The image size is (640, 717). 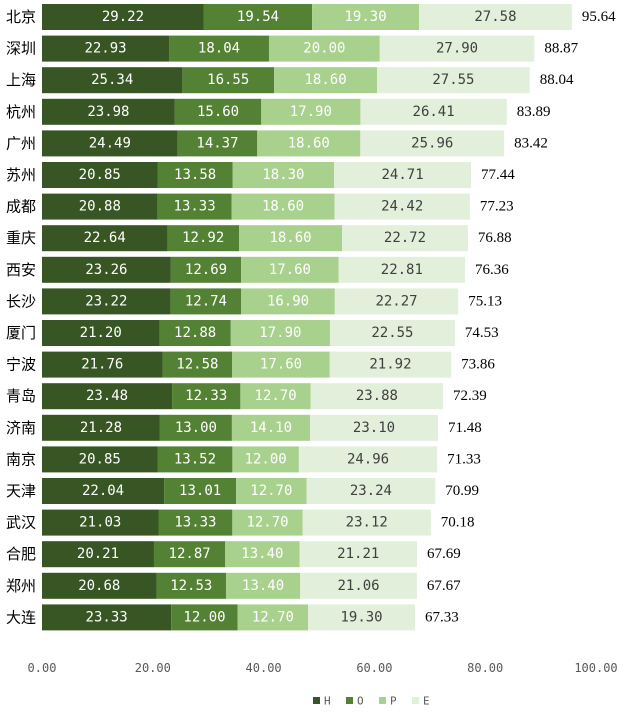 I want to click on data-label: 21.03, so click(x=100, y=523).